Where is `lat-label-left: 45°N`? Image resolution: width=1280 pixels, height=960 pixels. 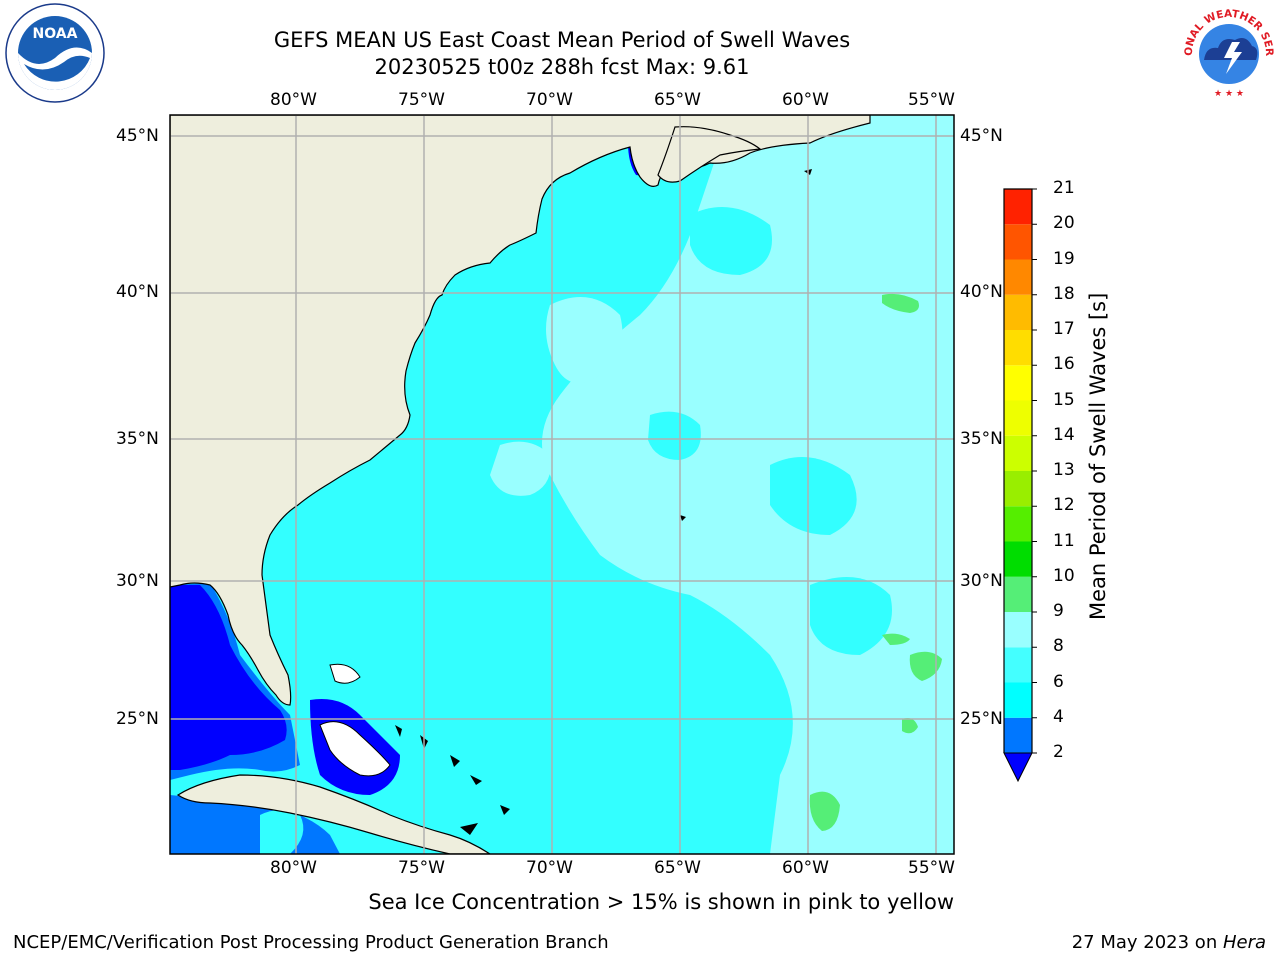 lat-label-left: 45°N is located at coordinates (137, 136).